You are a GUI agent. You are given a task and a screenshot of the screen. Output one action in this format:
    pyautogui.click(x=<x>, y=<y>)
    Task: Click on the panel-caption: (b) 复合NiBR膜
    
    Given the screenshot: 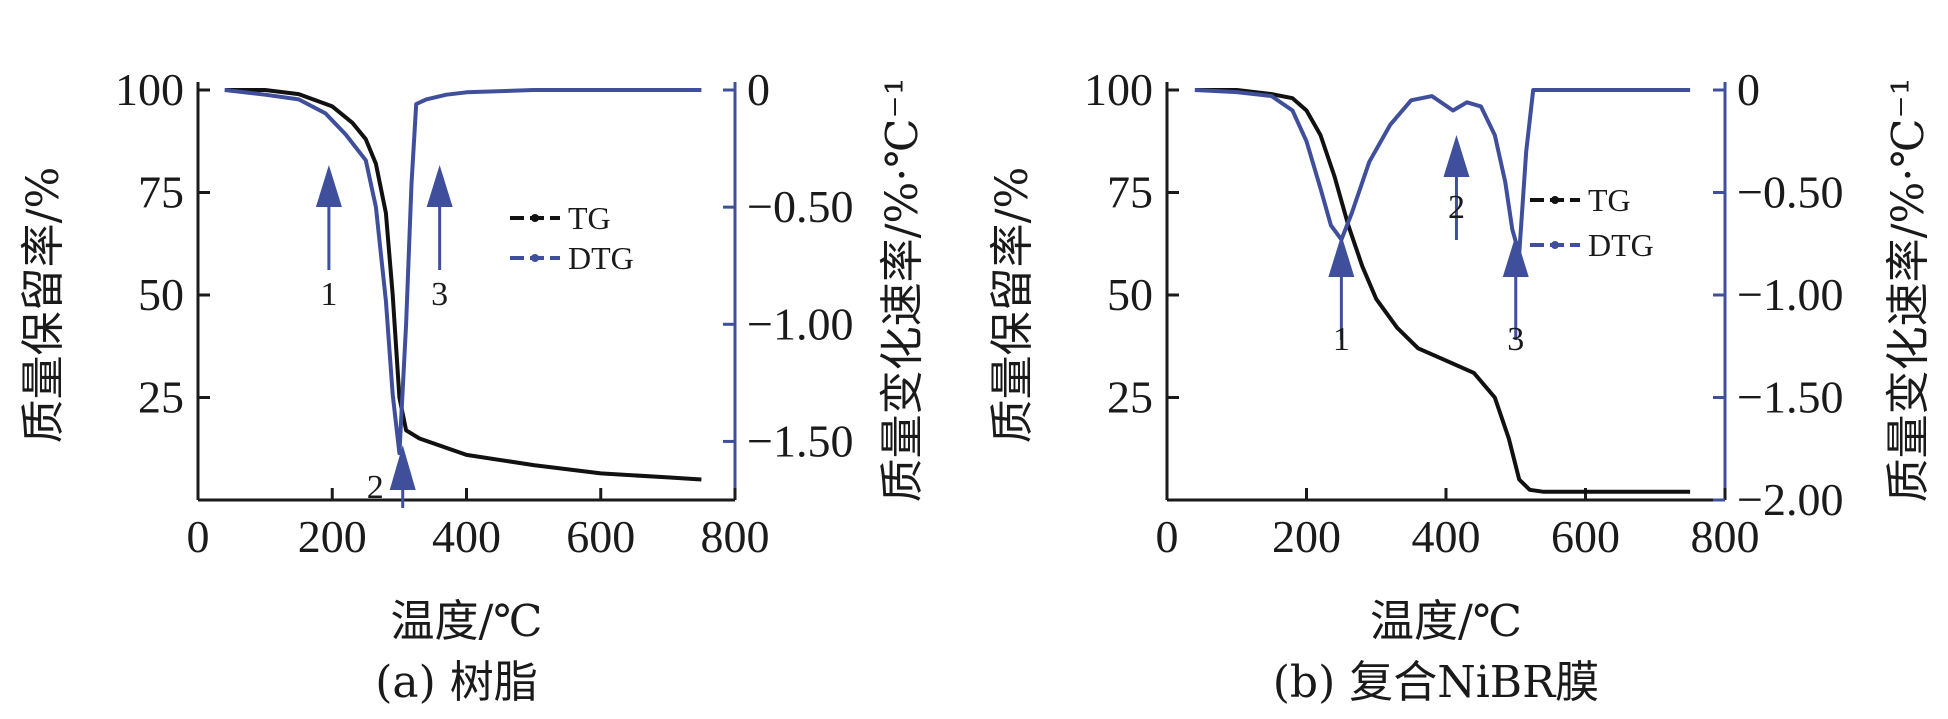 What is the action you would take?
    pyautogui.click(x=1436, y=682)
    